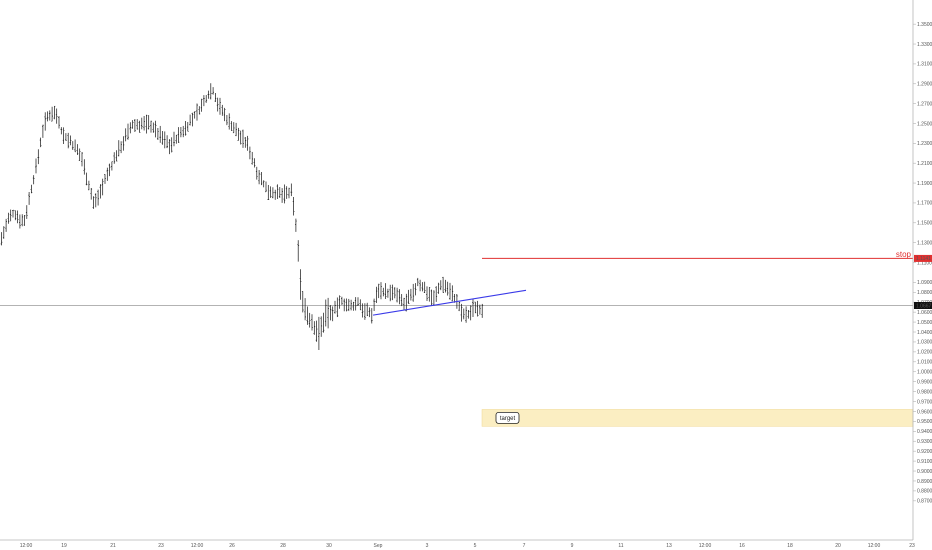 Image resolution: width=932 pixels, height=550 pixels. Describe the element at coordinates (924, 85) in the screenshot. I see `price-tick-label: 1.2900` at that location.